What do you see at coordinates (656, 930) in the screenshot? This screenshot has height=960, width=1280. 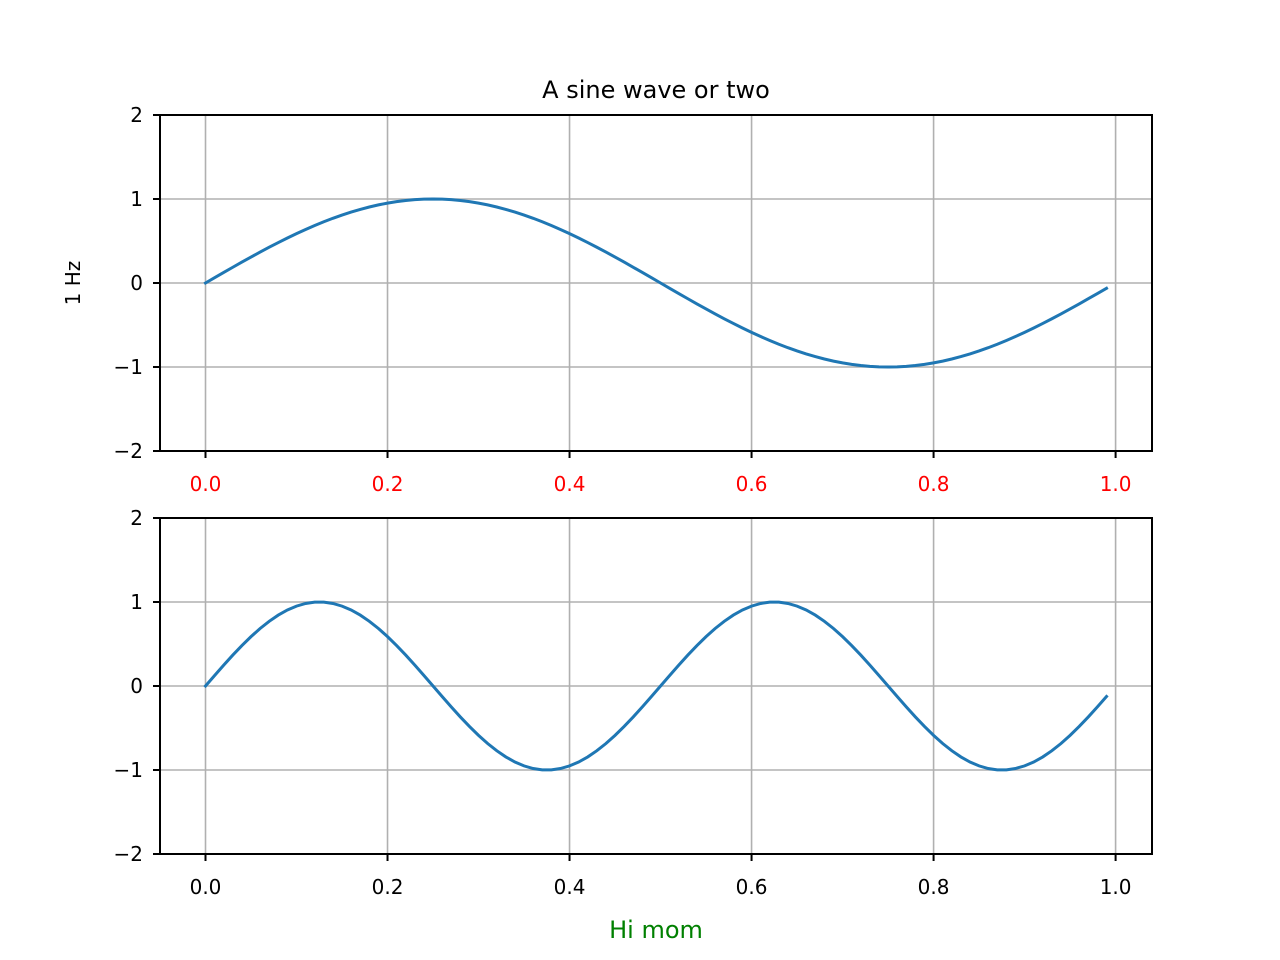 I see `bottom-x-axis-label: Hi mom` at bounding box center [656, 930].